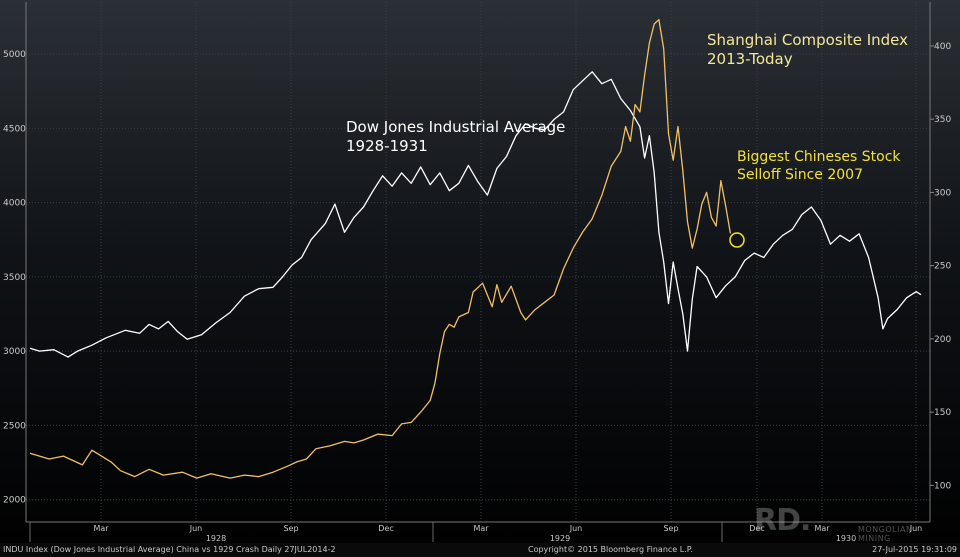 This screenshot has height=557, width=960. What do you see at coordinates (216, 538) in the screenshot?
I see `year-label: 1928` at bounding box center [216, 538].